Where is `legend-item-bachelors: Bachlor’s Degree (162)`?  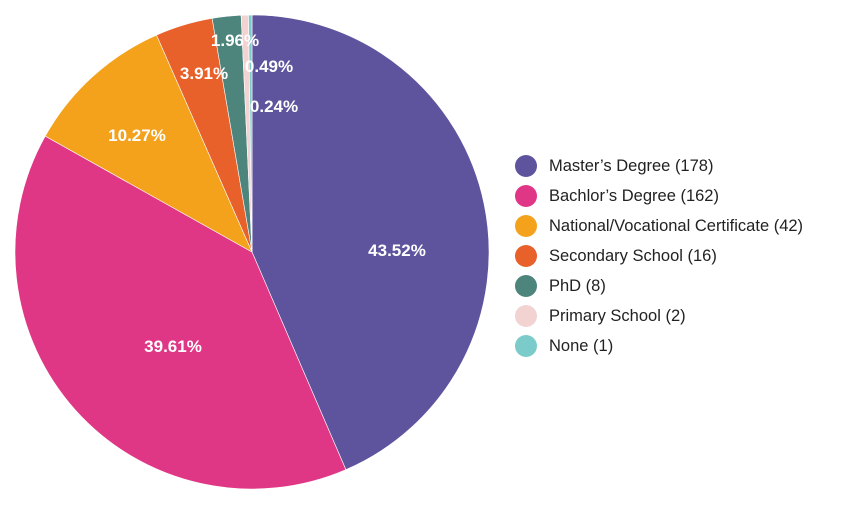
legend-item-bachelors: Bachlor’s Degree (162) is located at coordinates (659, 196).